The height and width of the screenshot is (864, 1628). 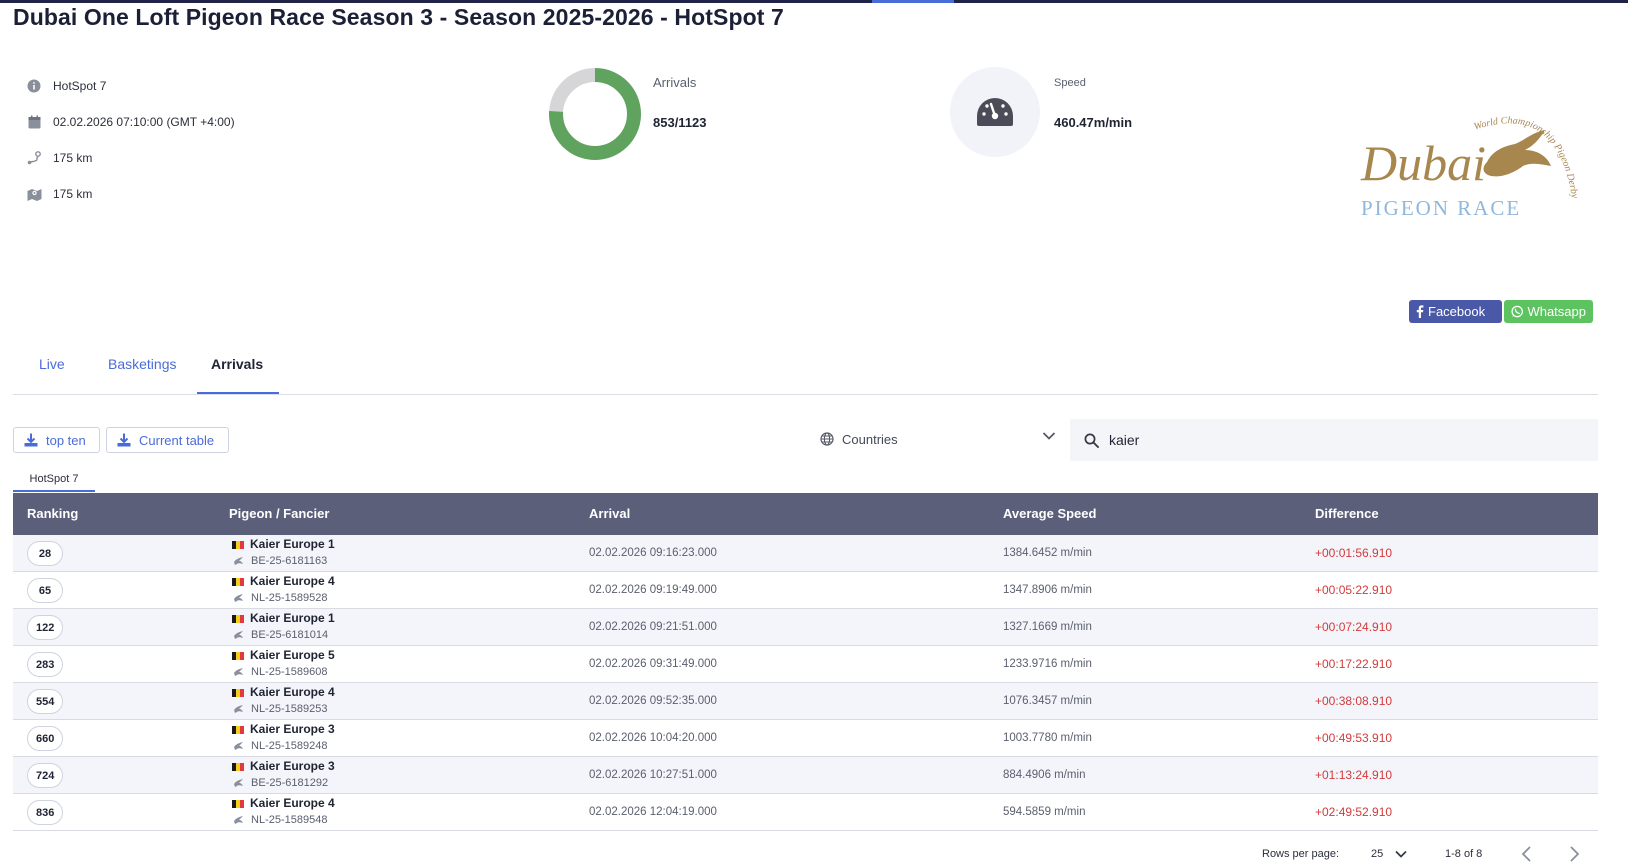 I want to click on arrival-time: 02.02.2026 12:04:19.000, so click(x=653, y=812).